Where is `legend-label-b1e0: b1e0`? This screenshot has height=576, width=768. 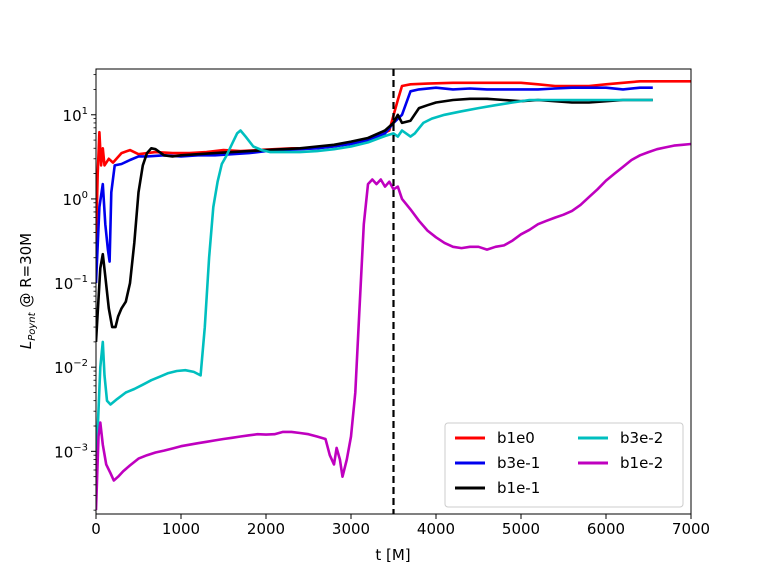 legend-label-b1e0: b1e0 is located at coordinates (516, 438).